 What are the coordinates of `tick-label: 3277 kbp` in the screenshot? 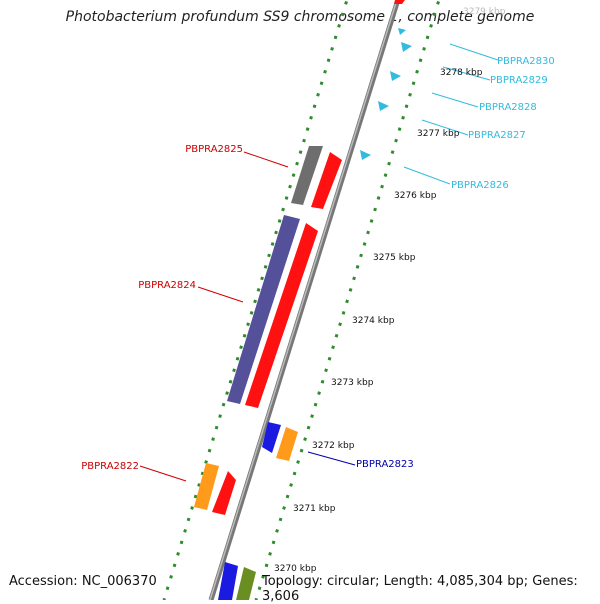 It's located at (438, 134).